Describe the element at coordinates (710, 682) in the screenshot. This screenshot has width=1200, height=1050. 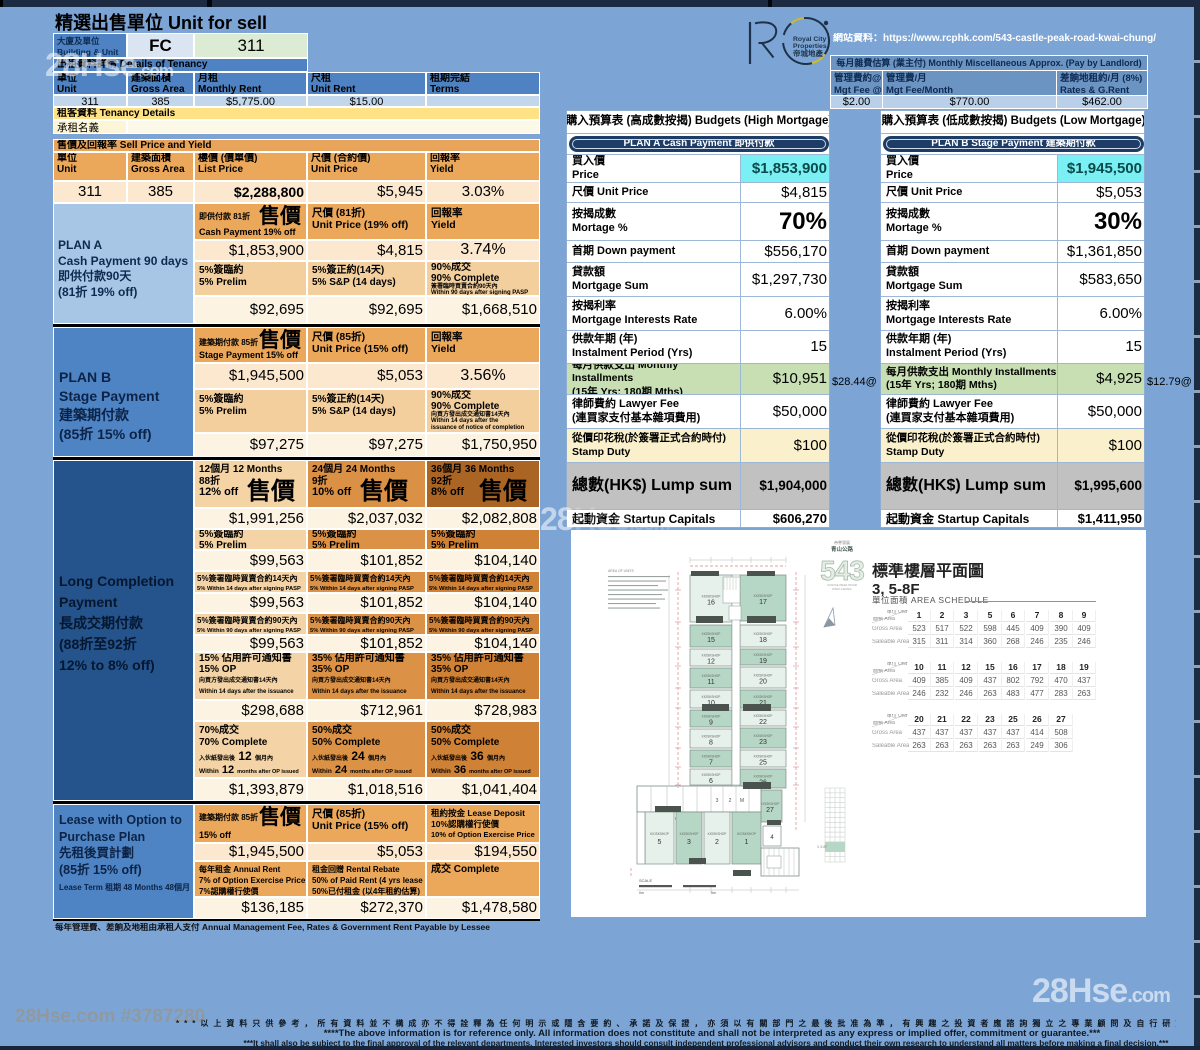
I see `svg-text: 11` at that location.